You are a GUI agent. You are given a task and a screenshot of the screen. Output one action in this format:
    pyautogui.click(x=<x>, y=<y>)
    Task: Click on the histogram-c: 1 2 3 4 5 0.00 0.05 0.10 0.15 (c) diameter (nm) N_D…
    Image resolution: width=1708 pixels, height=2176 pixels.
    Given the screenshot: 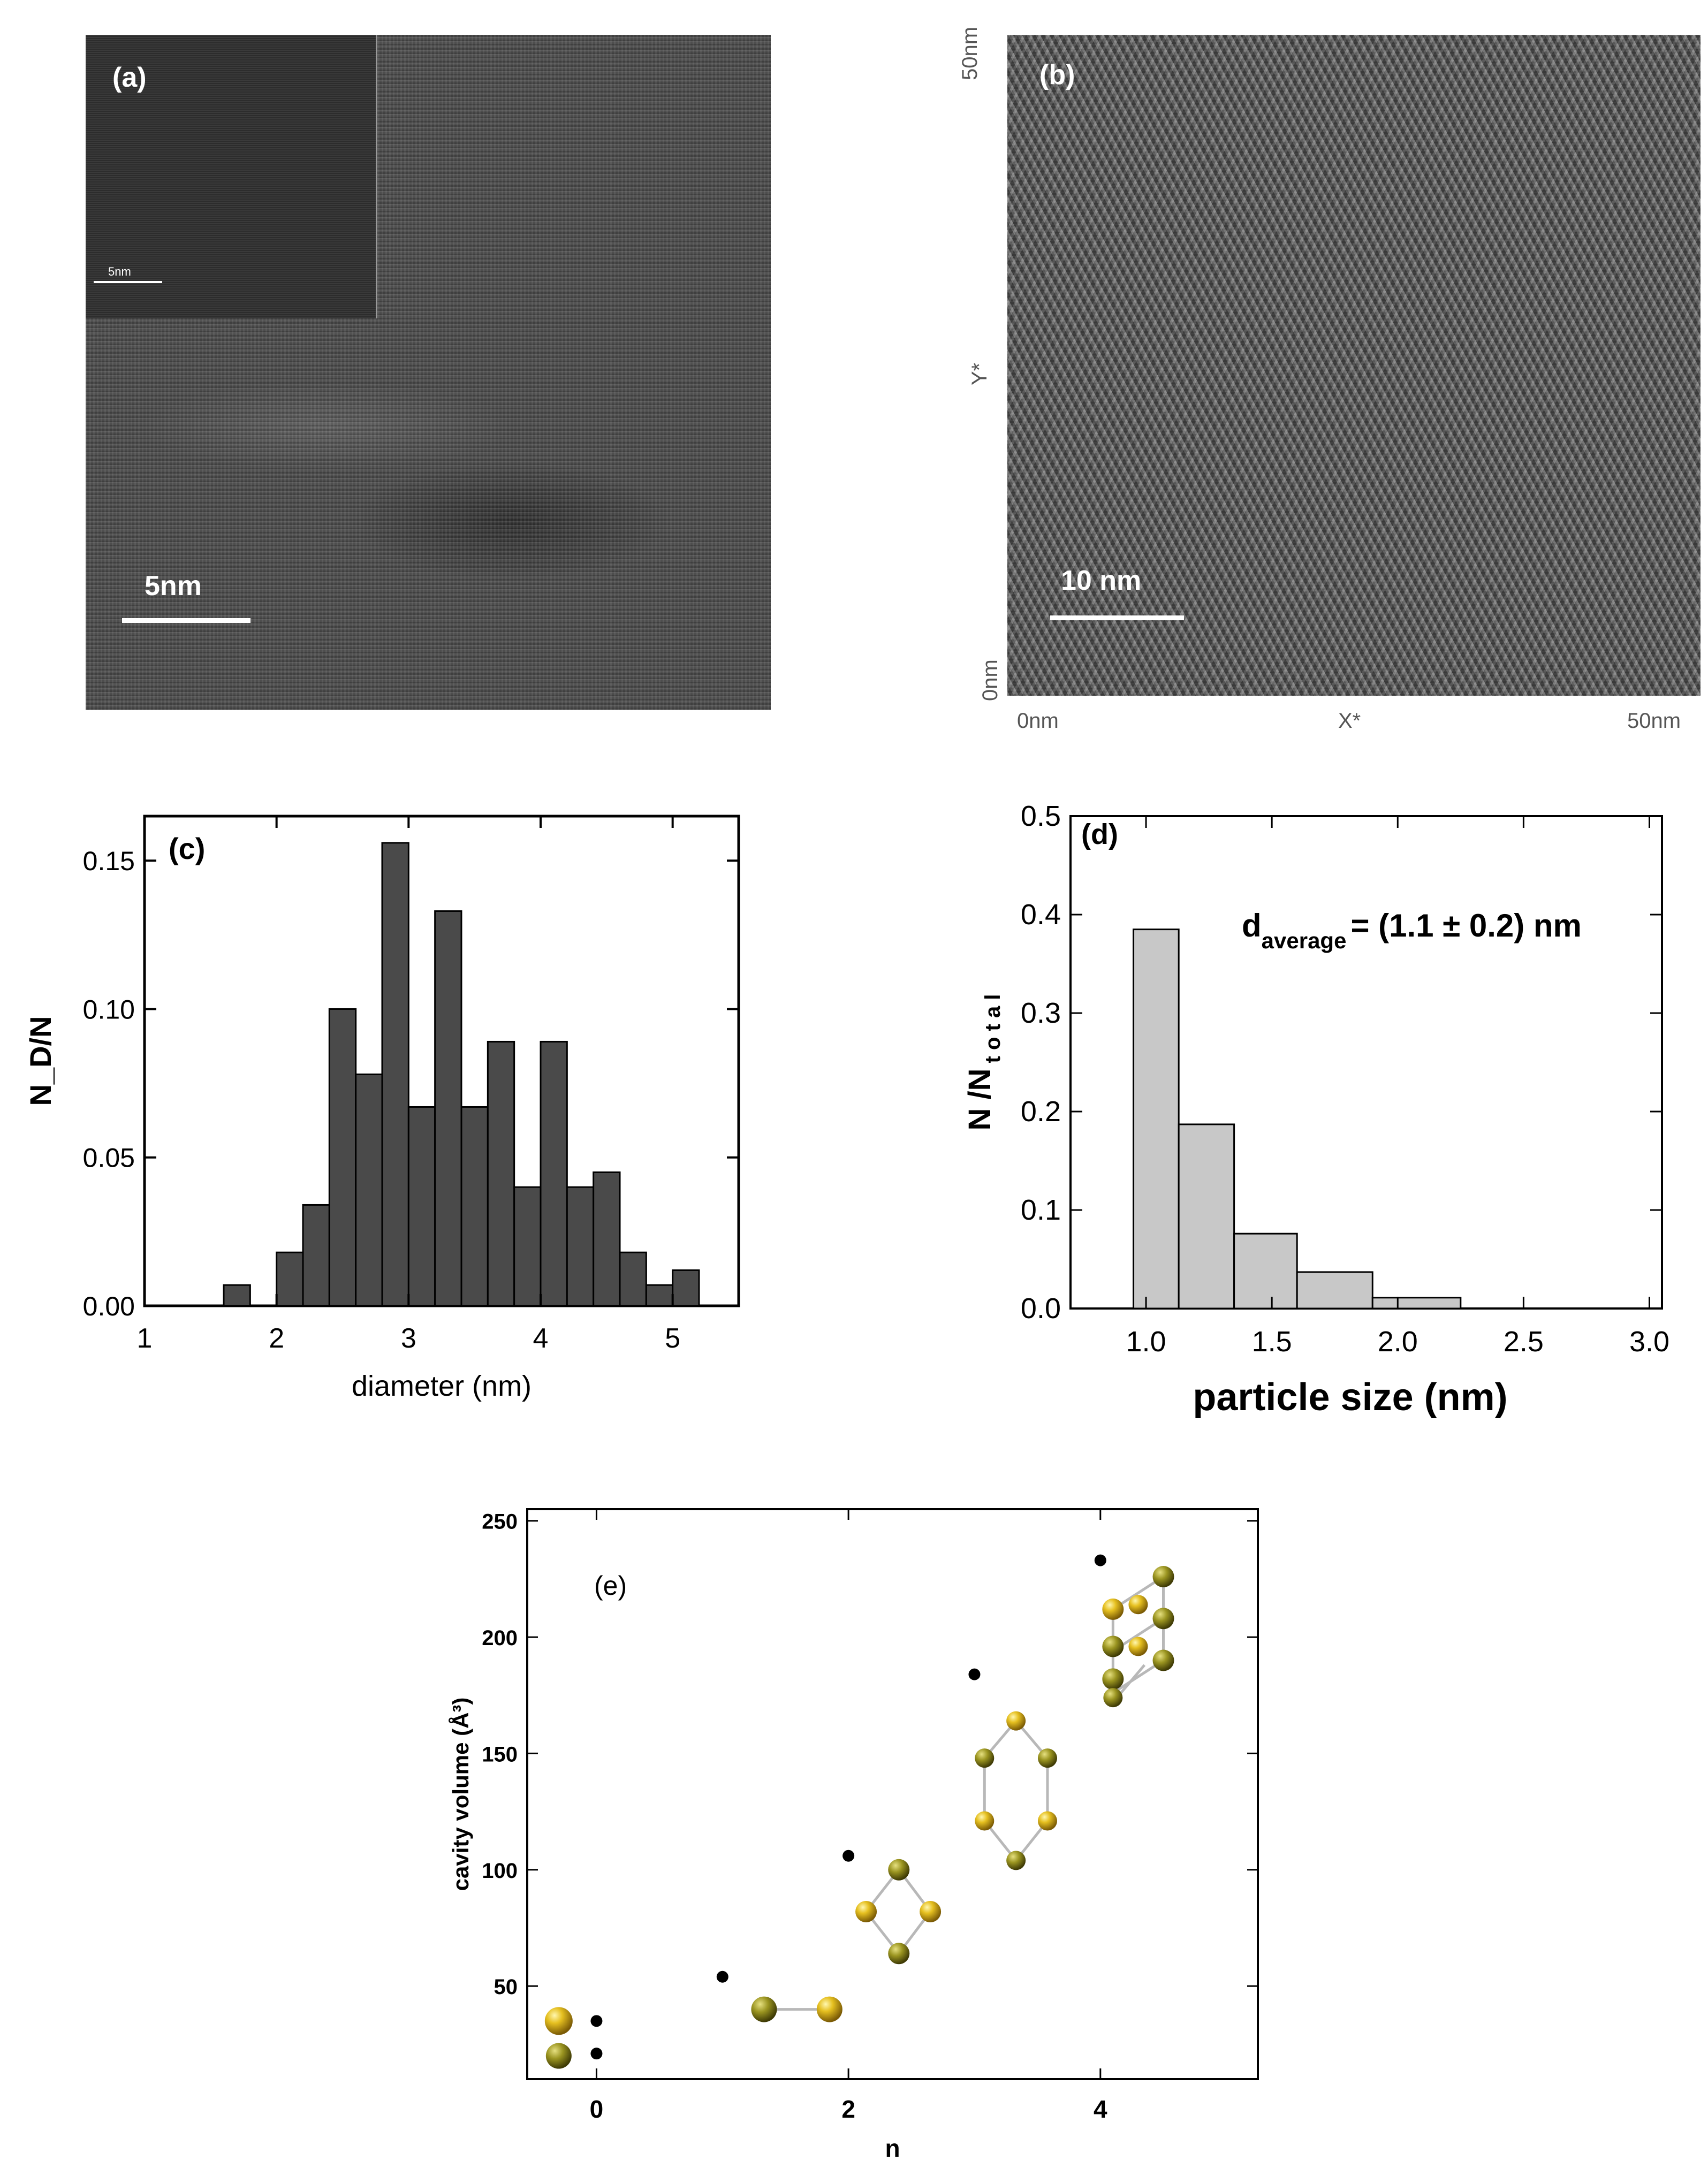 What is the action you would take?
    pyautogui.click(x=382, y=1109)
    